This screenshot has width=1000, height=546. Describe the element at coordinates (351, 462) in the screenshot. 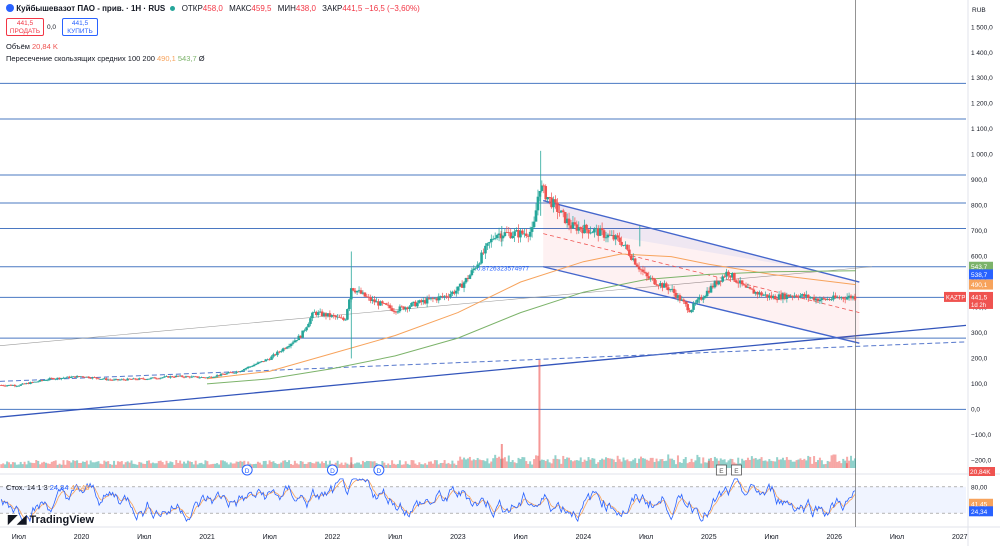

I see `volume-spike-bar` at that location.